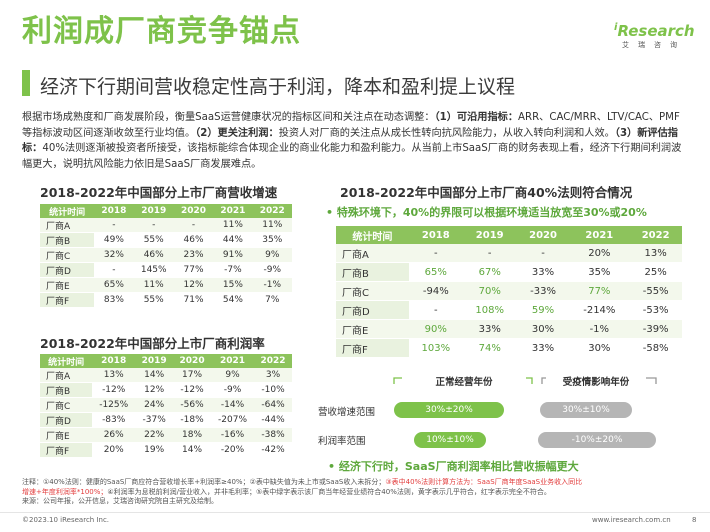 This screenshot has height=532, width=710. What do you see at coordinates (453, 466) in the screenshot?
I see `conclusion-note: • 经济下行时，SaaS厂商利润率相比营收振幅更大` at bounding box center [453, 466].